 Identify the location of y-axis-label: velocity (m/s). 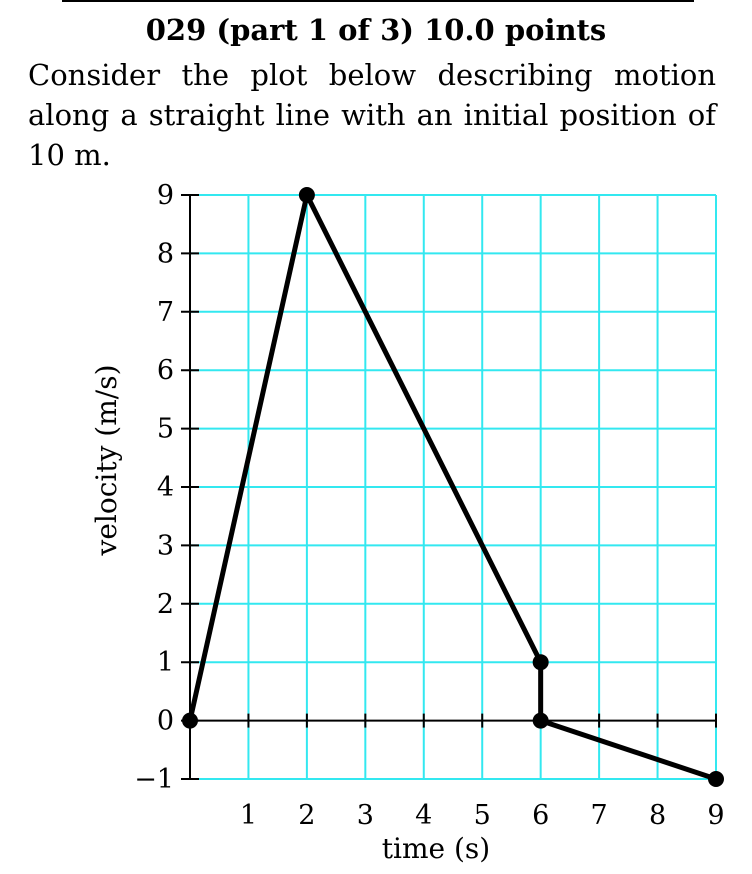
(106, 460).